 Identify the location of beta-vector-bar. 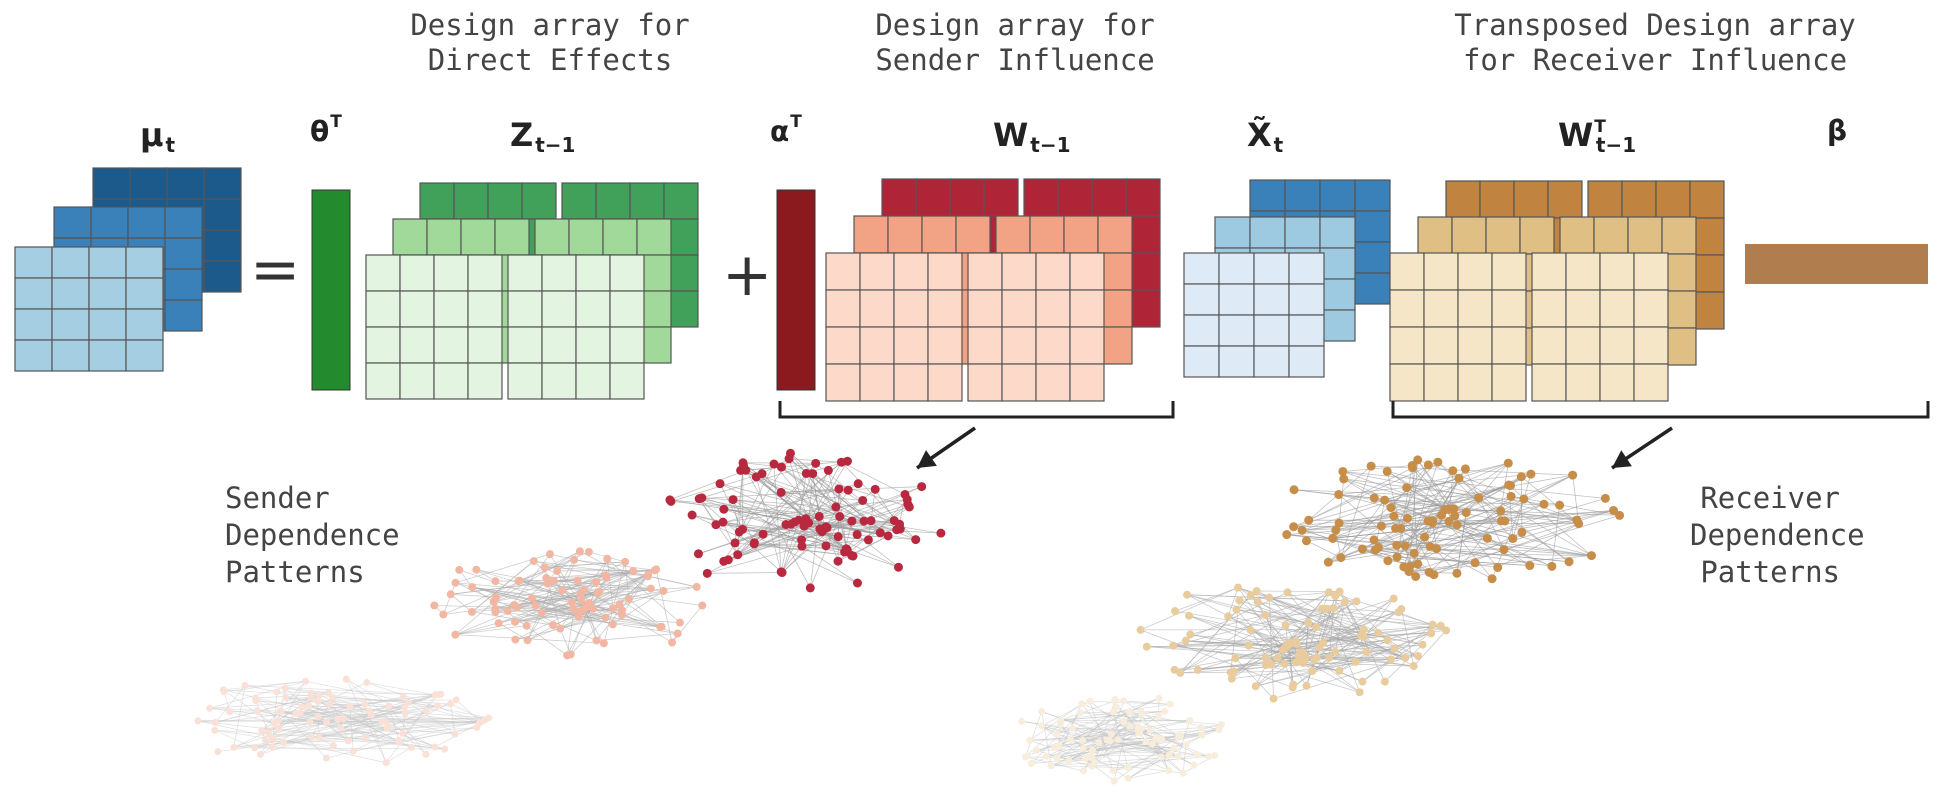
(1836, 264).